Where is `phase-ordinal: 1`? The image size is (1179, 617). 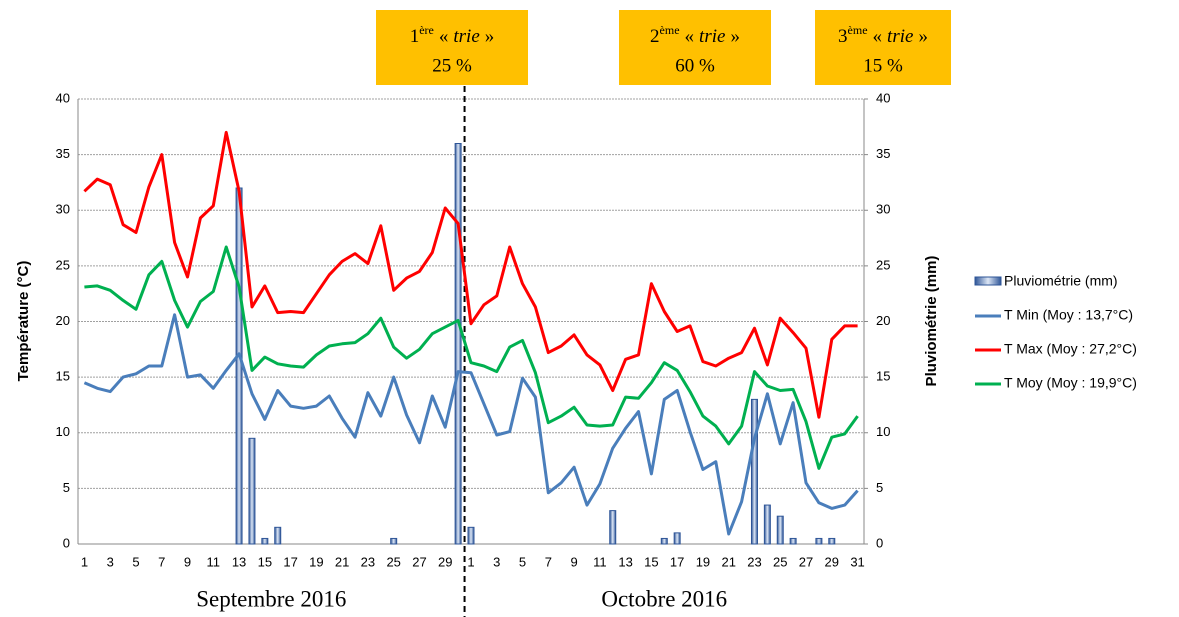
phase-ordinal: 1 is located at coordinates (415, 36).